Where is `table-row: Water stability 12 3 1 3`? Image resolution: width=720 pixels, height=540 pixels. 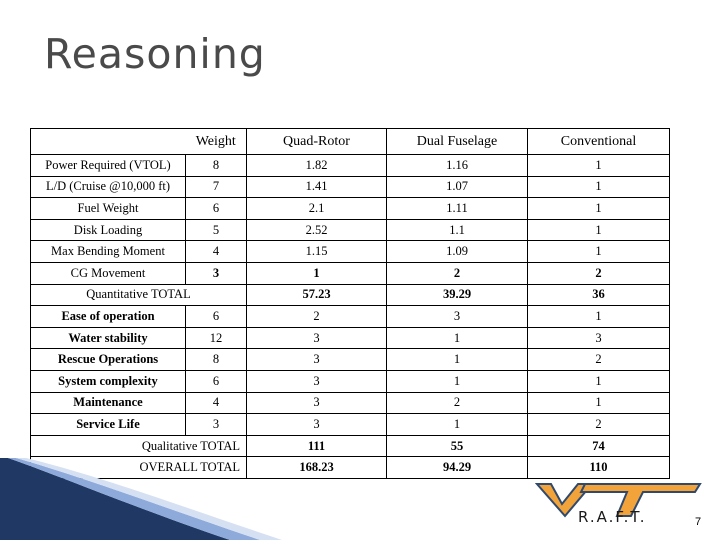 table-row: Water stability 12 3 1 3 is located at coordinates (350, 338).